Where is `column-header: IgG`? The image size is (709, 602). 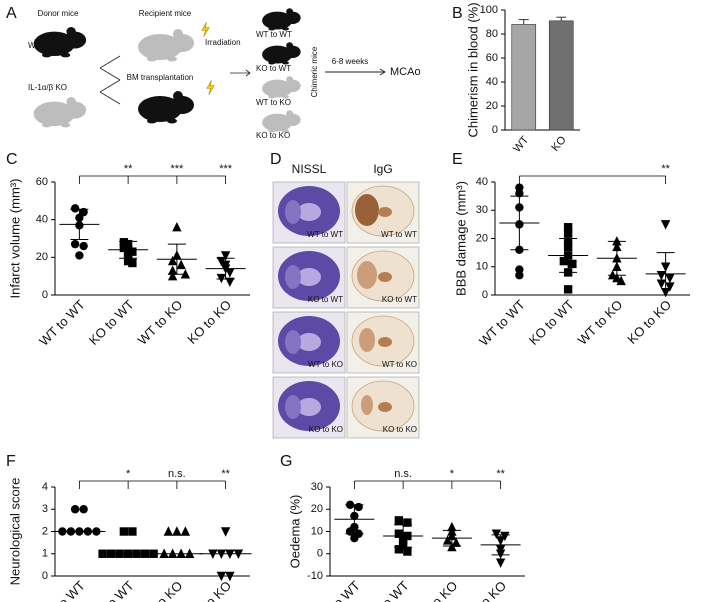 column-header: IgG is located at coordinates (382, 169).